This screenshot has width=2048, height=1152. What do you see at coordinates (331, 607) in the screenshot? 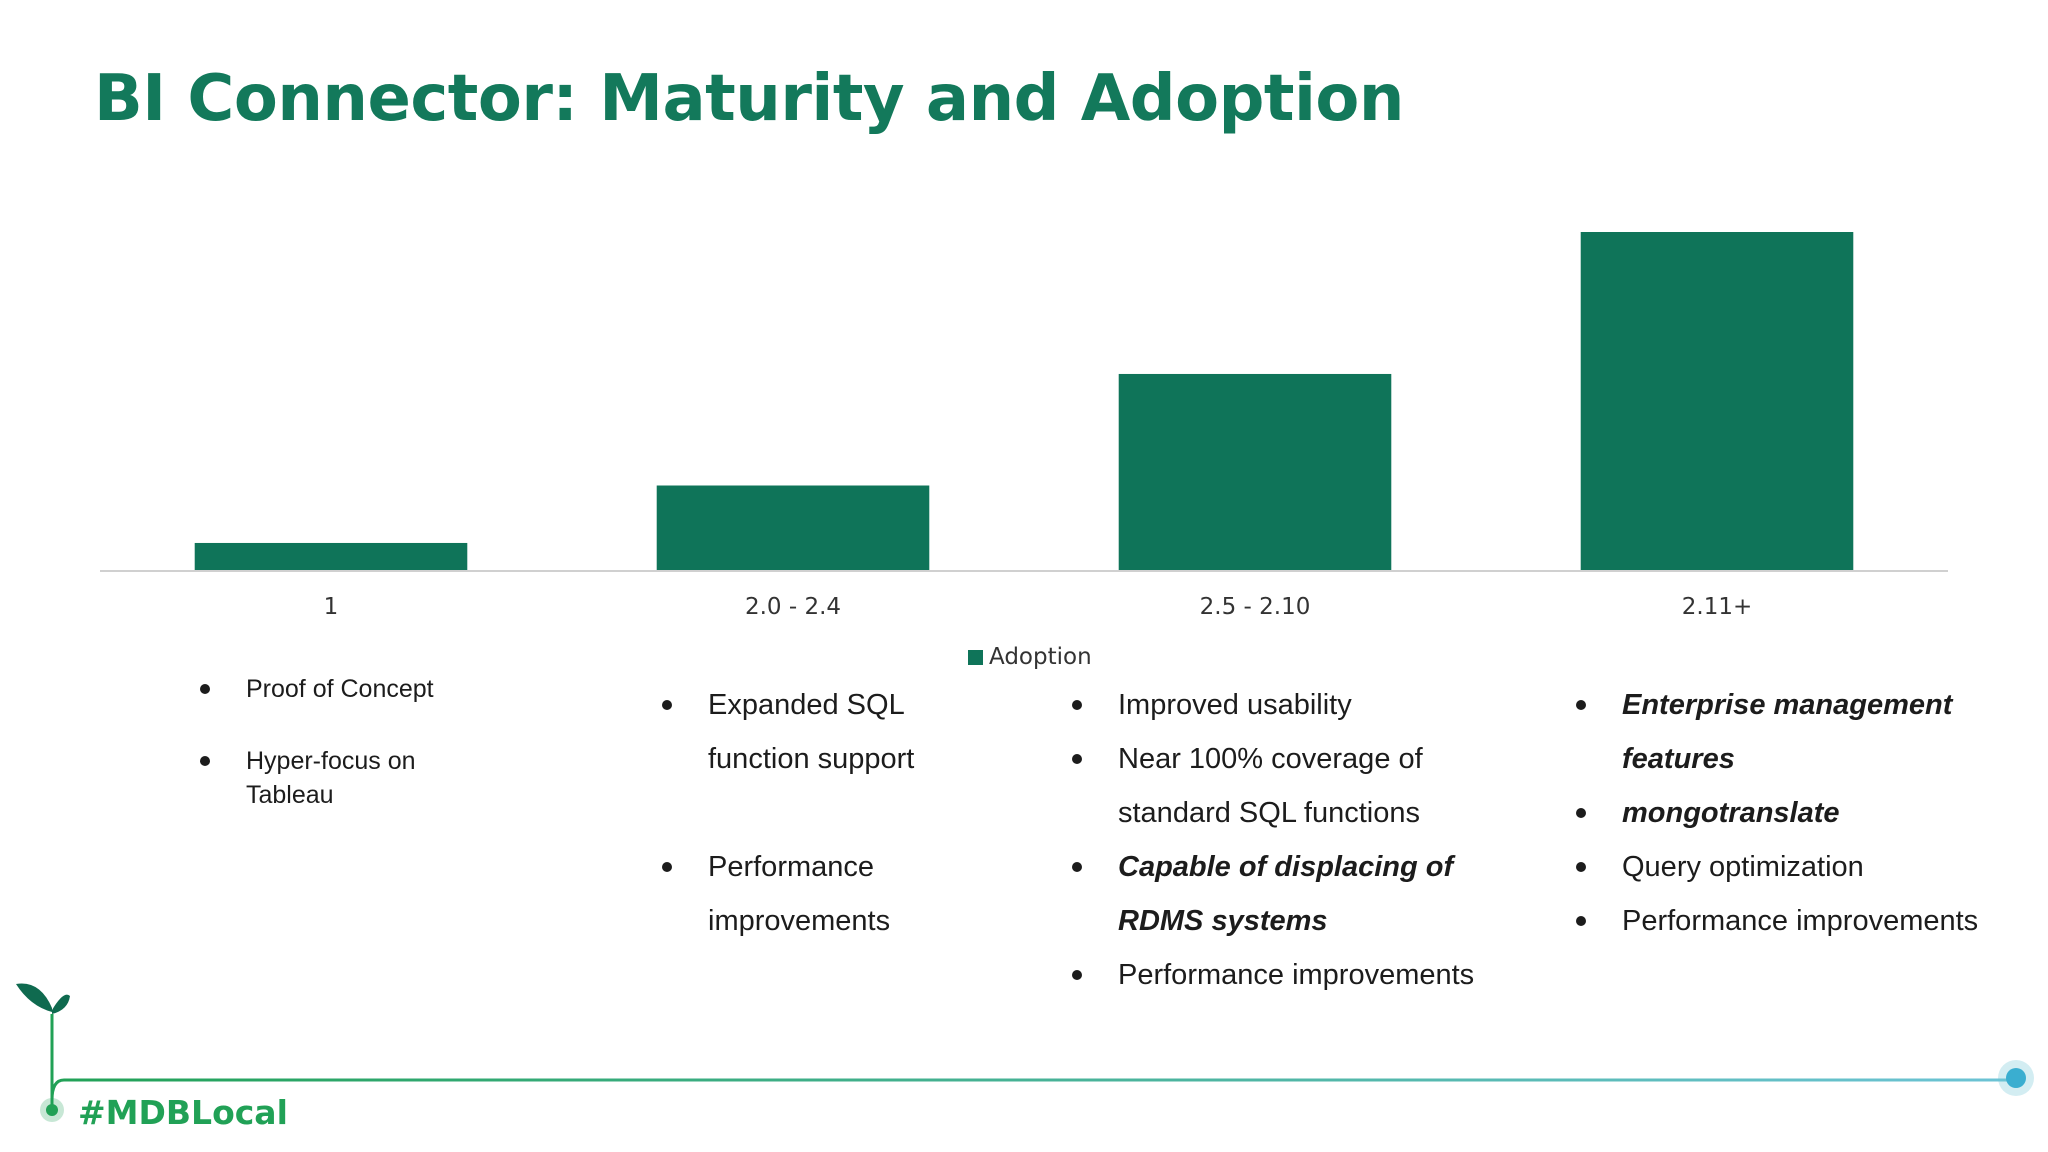
I see `x-tick-label: 1` at bounding box center [331, 607].